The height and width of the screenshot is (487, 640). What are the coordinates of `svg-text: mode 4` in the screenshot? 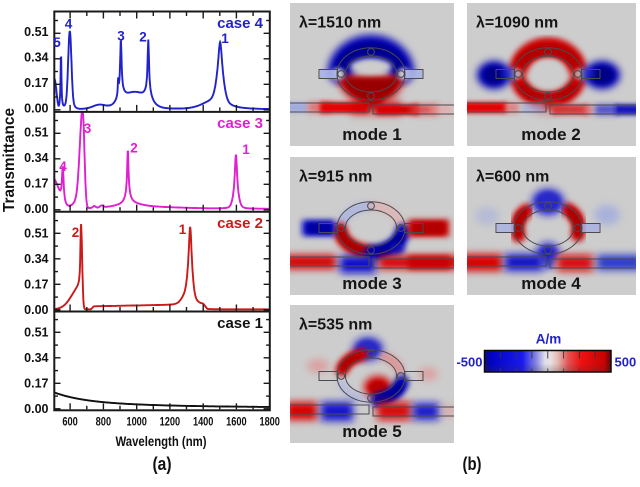 It's located at (551, 283).